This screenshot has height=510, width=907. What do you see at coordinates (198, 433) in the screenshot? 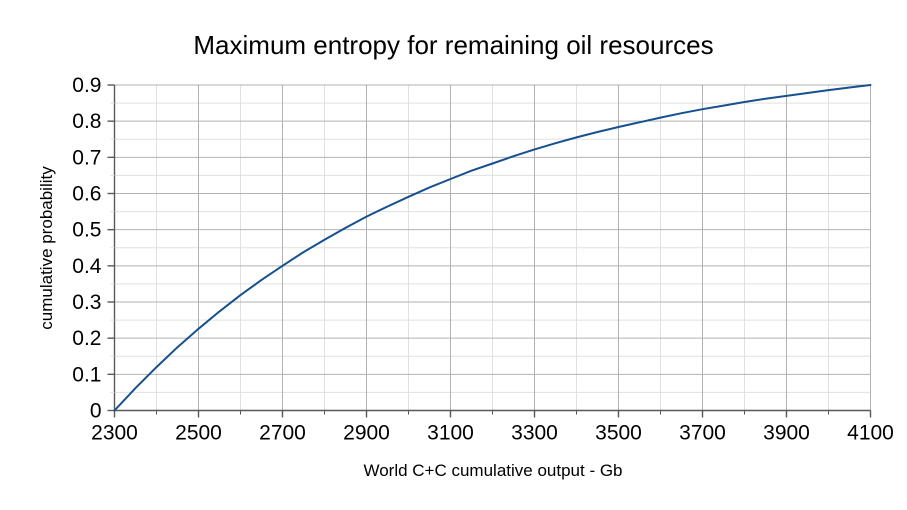
I see `x-tick-label: 2500` at bounding box center [198, 433].